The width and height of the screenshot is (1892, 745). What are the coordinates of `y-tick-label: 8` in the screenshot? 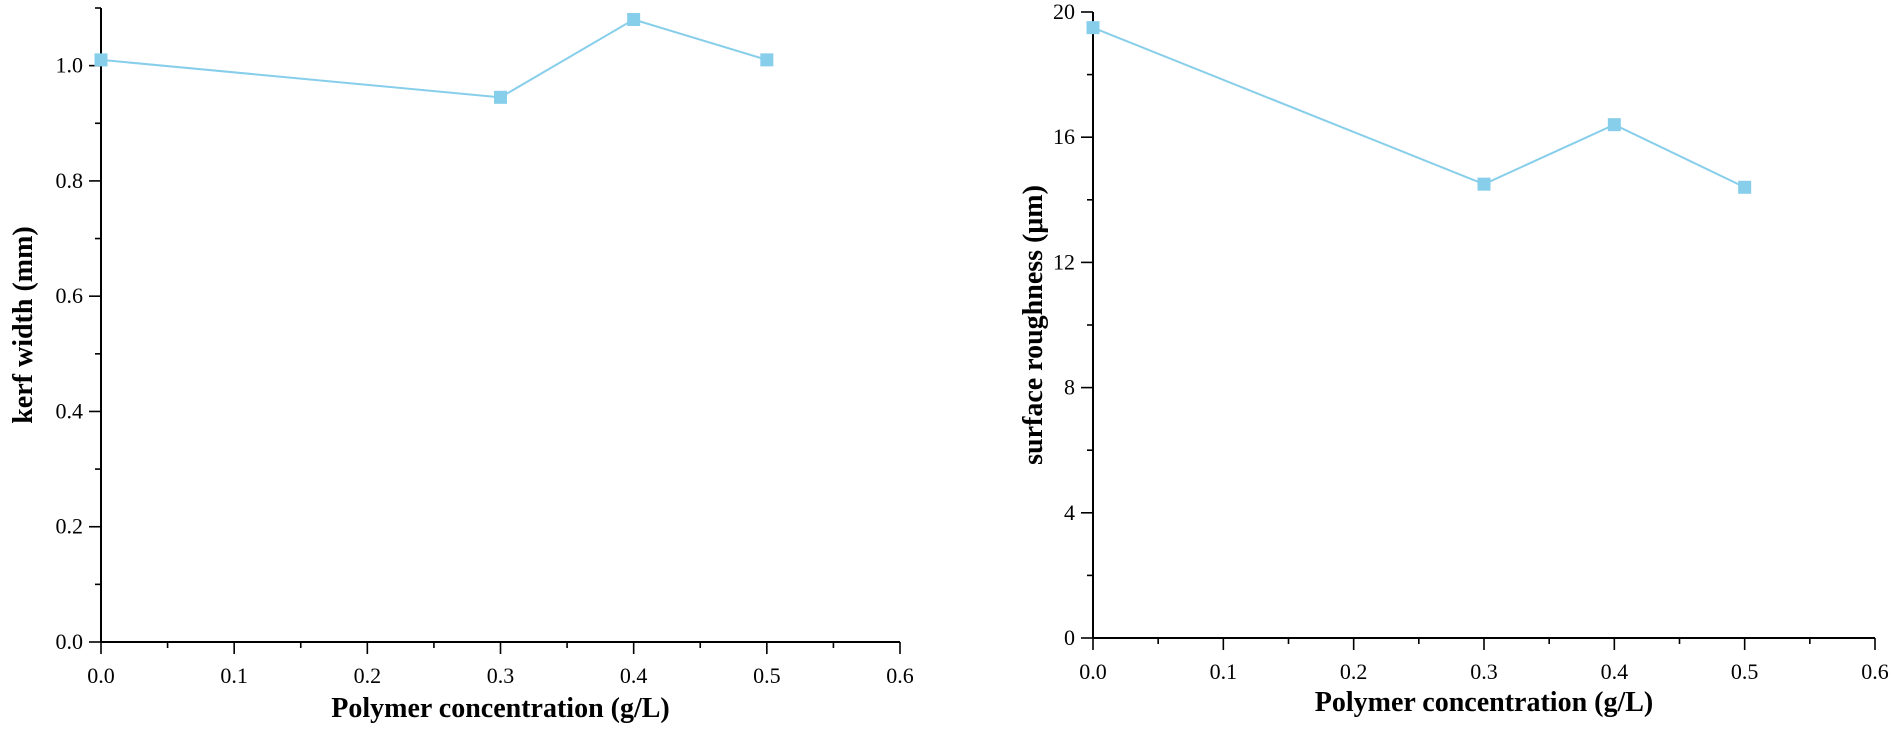 It's located at (1069, 387).